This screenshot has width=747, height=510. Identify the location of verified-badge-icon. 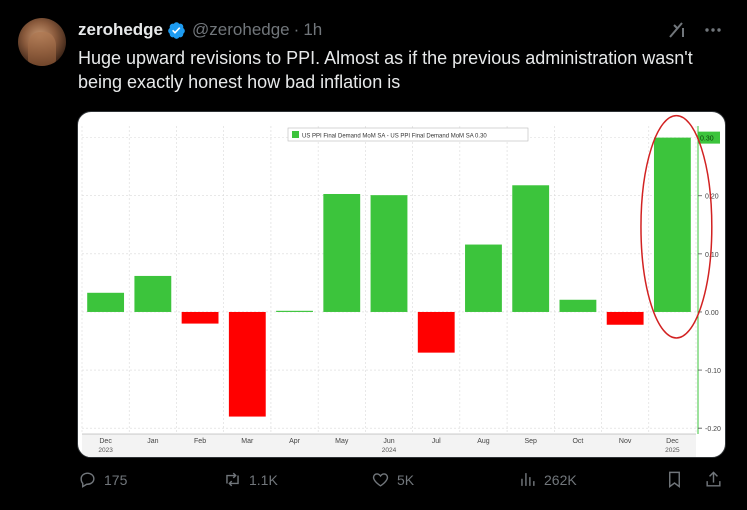
(176, 30).